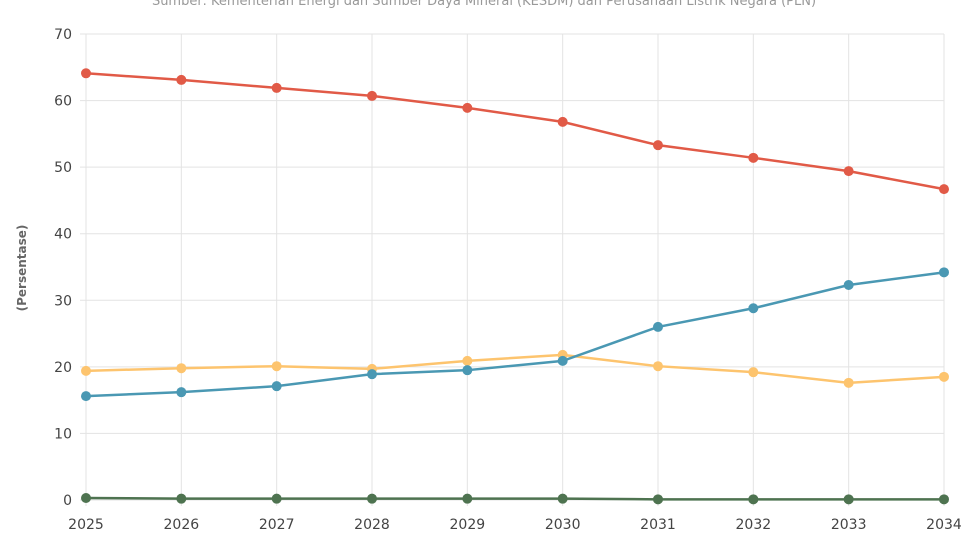  Describe the element at coordinates (372, 525) in the screenshot. I see `x-tick-label: 2028` at that location.